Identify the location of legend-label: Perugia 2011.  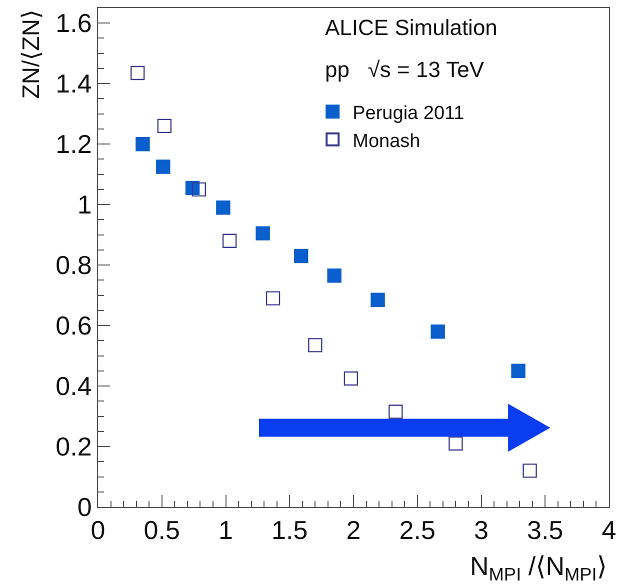
(408, 113).